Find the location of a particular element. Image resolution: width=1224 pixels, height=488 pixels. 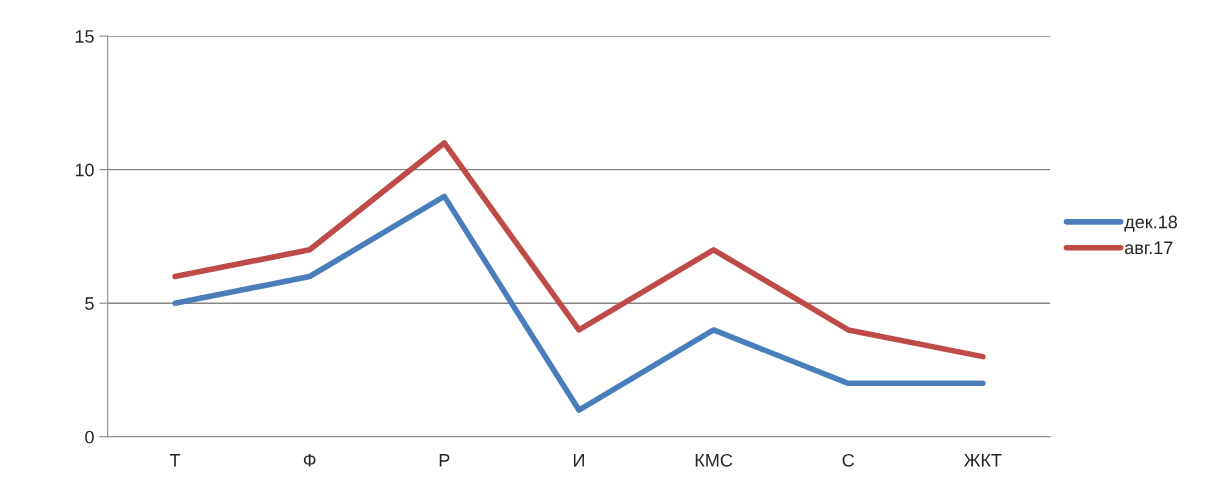

x-tick-label: ЖКТ is located at coordinates (983, 460).